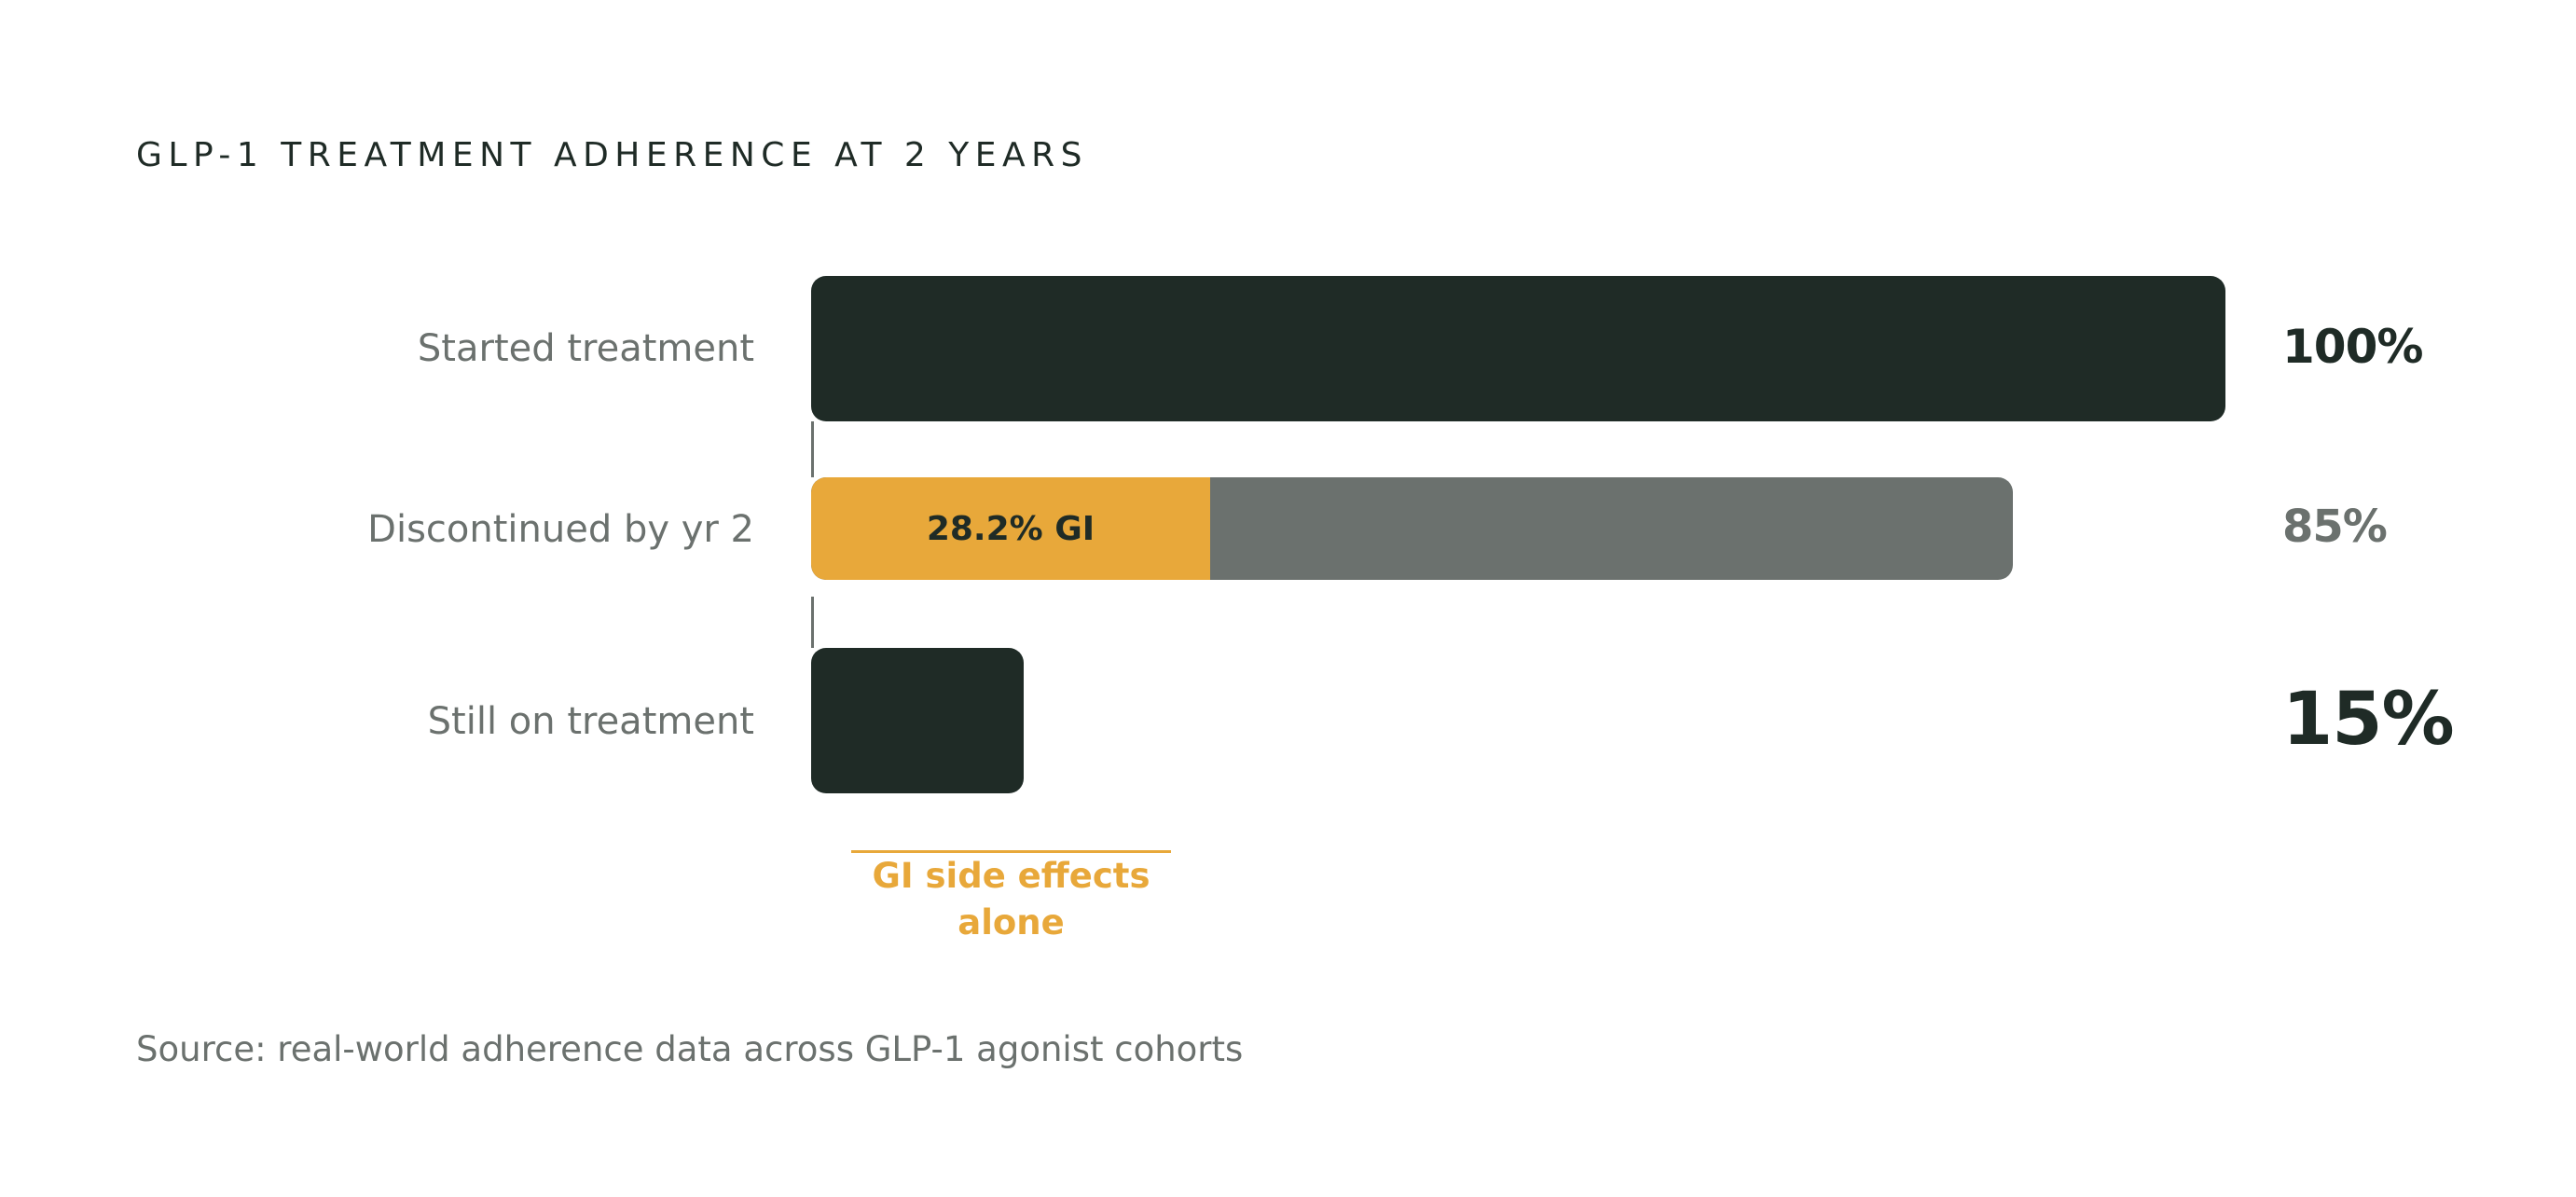  What do you see at coordinates (1518, 348) in the screenshot?
I see `bar-started-treatment` at bounding box center [1518, 348].